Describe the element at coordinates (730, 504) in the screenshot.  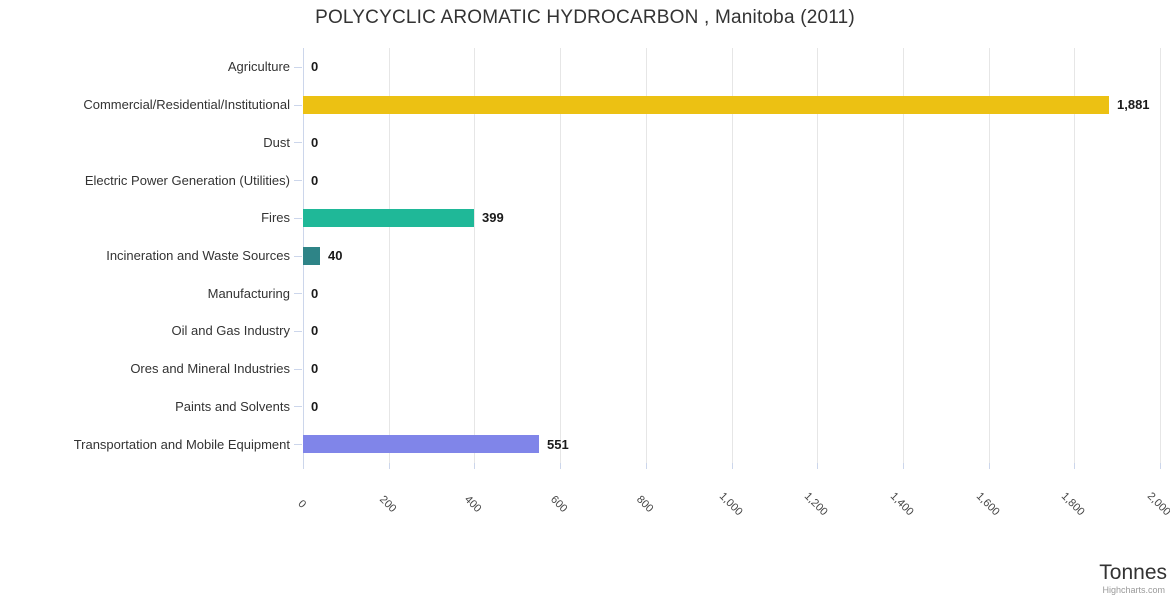
I see `x-axis-tick-label: 1,000` at that location.